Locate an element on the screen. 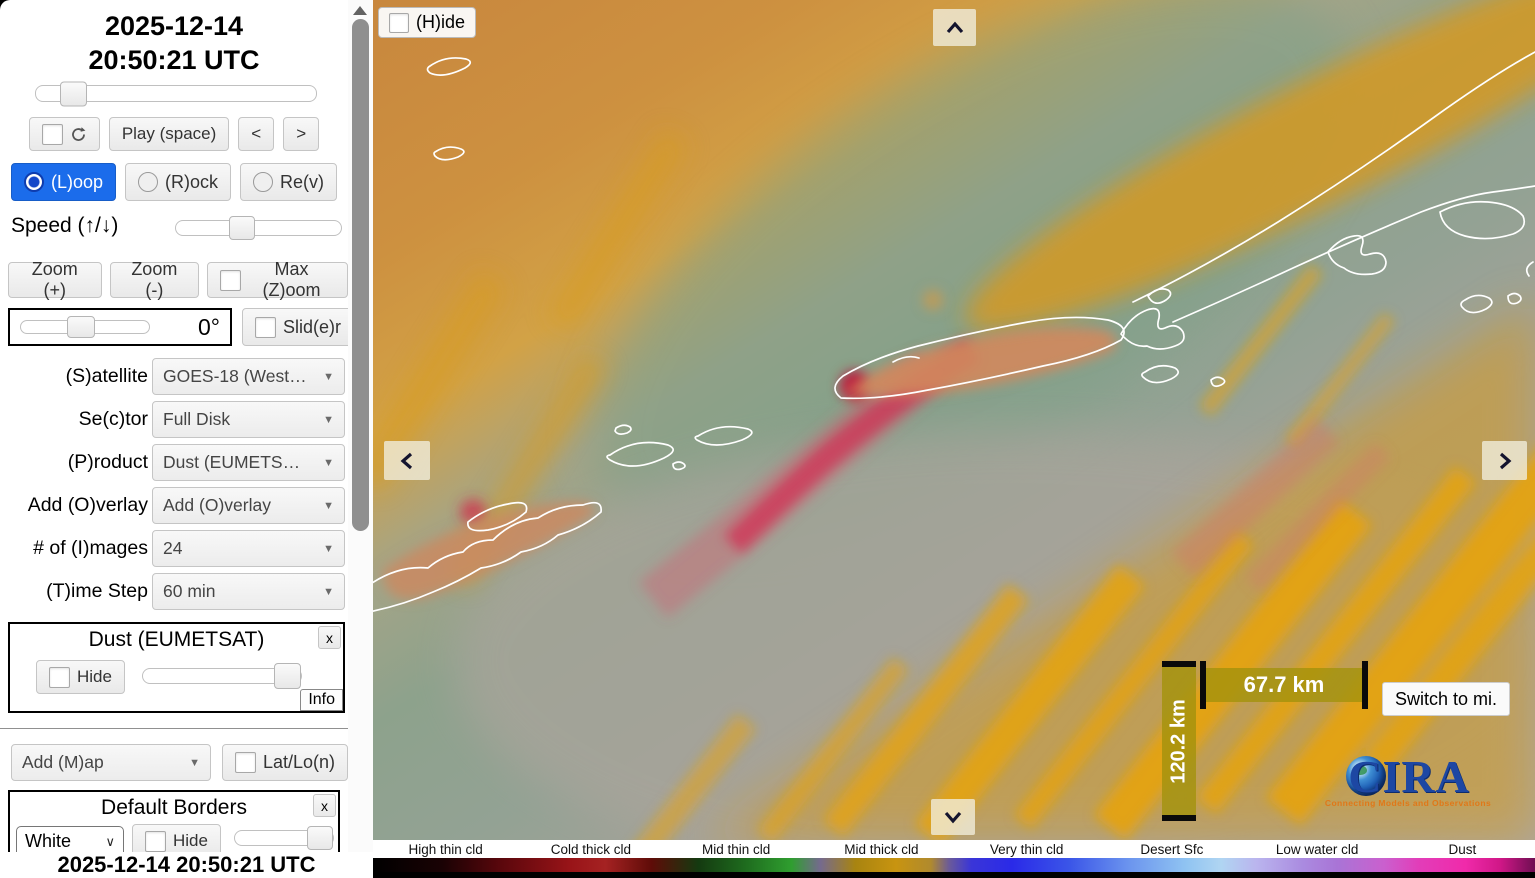 This screenshot has width=1535, height=878. vertical-scale-value: 120.2 km is located at coordinates (1178, 741).